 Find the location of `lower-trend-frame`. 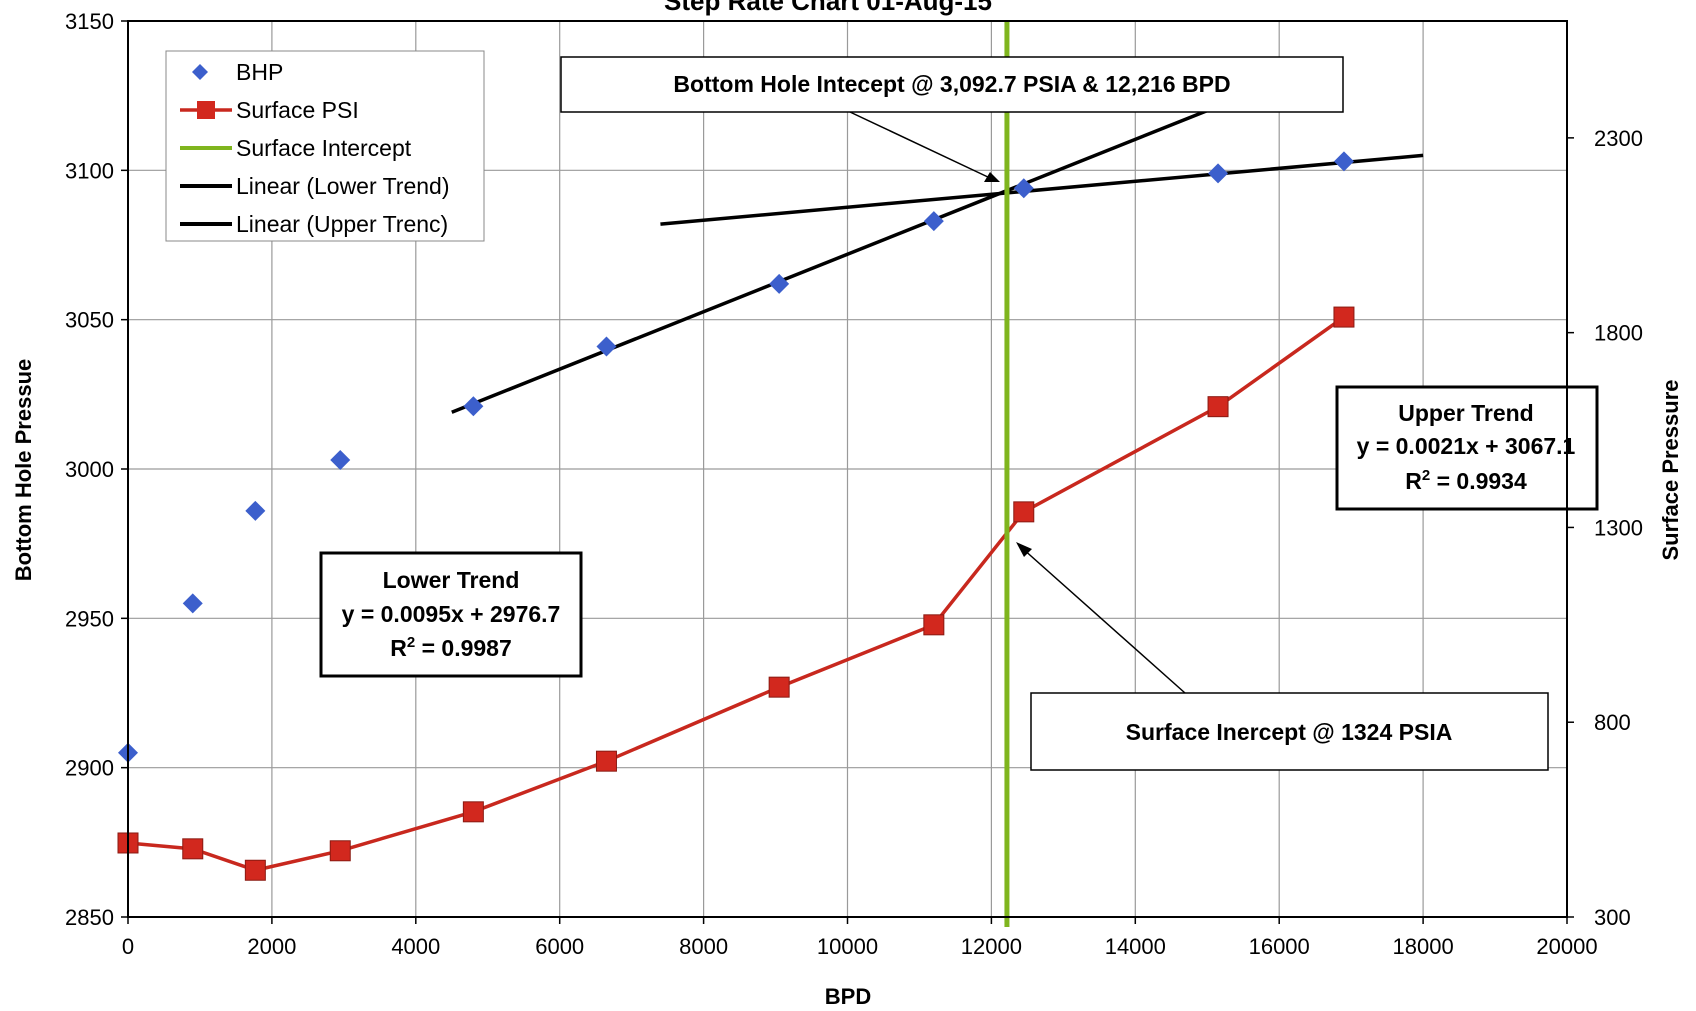

lower-trend-frame is located at coordinates (451, 614).